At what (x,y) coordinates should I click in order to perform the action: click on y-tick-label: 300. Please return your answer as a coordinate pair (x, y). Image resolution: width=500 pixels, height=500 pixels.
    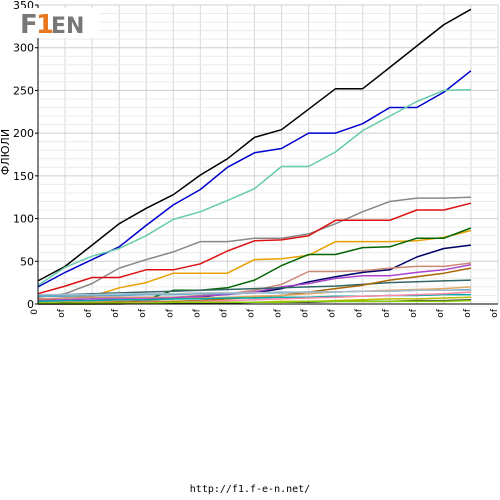
    Looking at the image, I should click on (23, 48).